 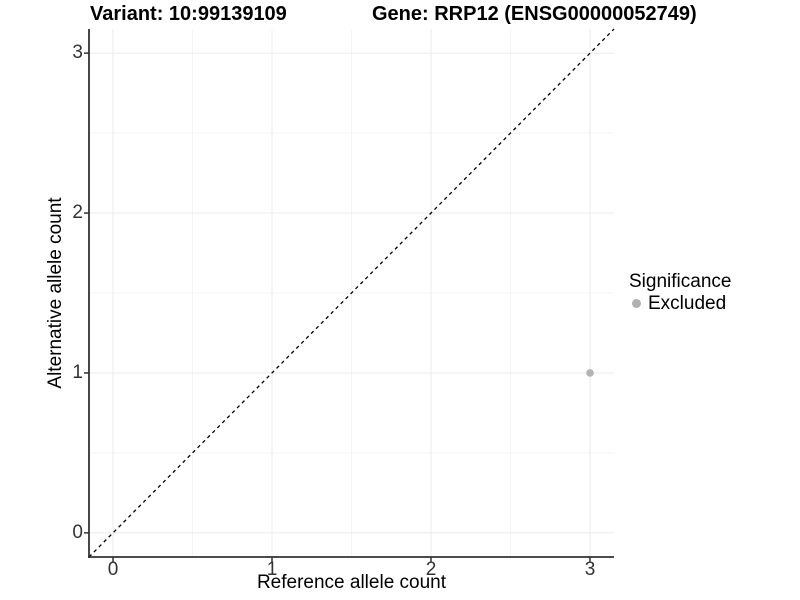 I want to click on legend-item-label: Excluded, so click(x=687, y=303).